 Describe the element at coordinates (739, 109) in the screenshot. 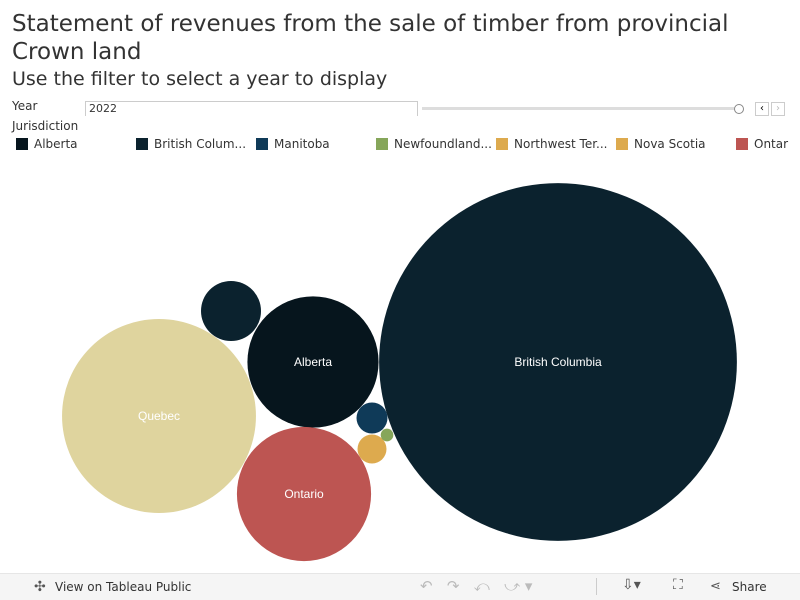

I see `slider-handle` at that location.